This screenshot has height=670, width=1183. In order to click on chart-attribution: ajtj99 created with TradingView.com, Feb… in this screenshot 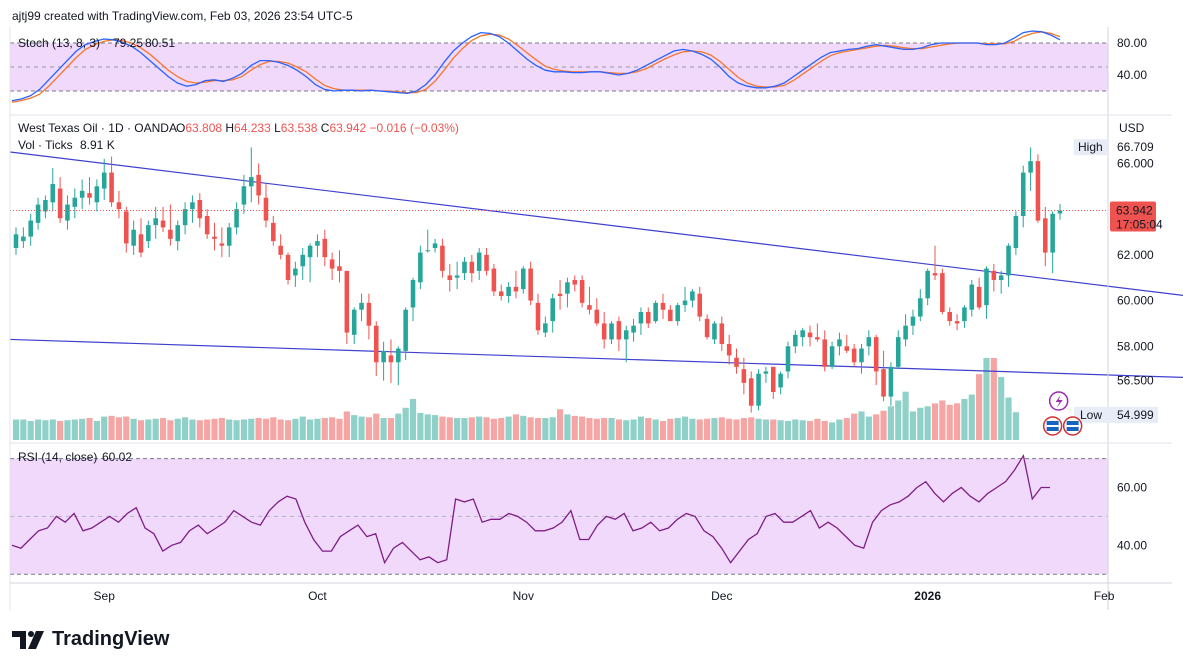, I will do `click(182, 16)`.